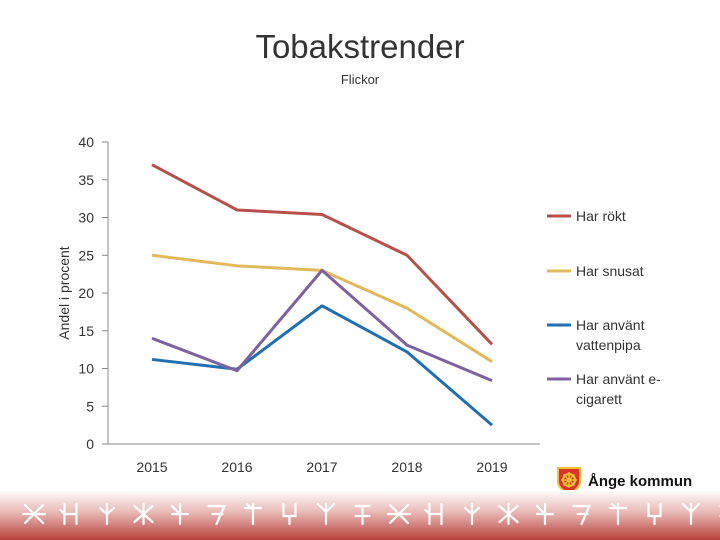  What do you see at coordinates (569, 481) in the screenshot?
I see `municipality-shield-icon` at bounding box center [569, 481].